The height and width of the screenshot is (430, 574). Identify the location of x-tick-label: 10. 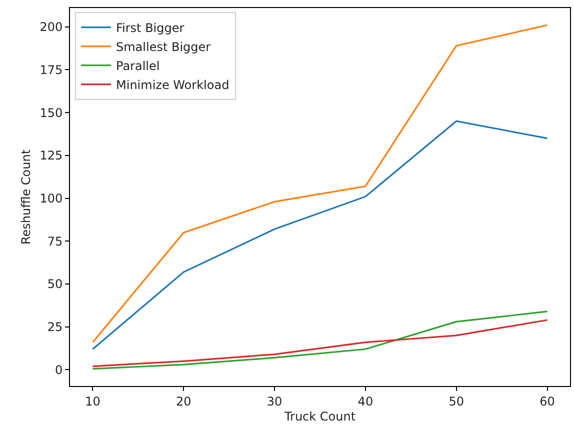
(92, 401).